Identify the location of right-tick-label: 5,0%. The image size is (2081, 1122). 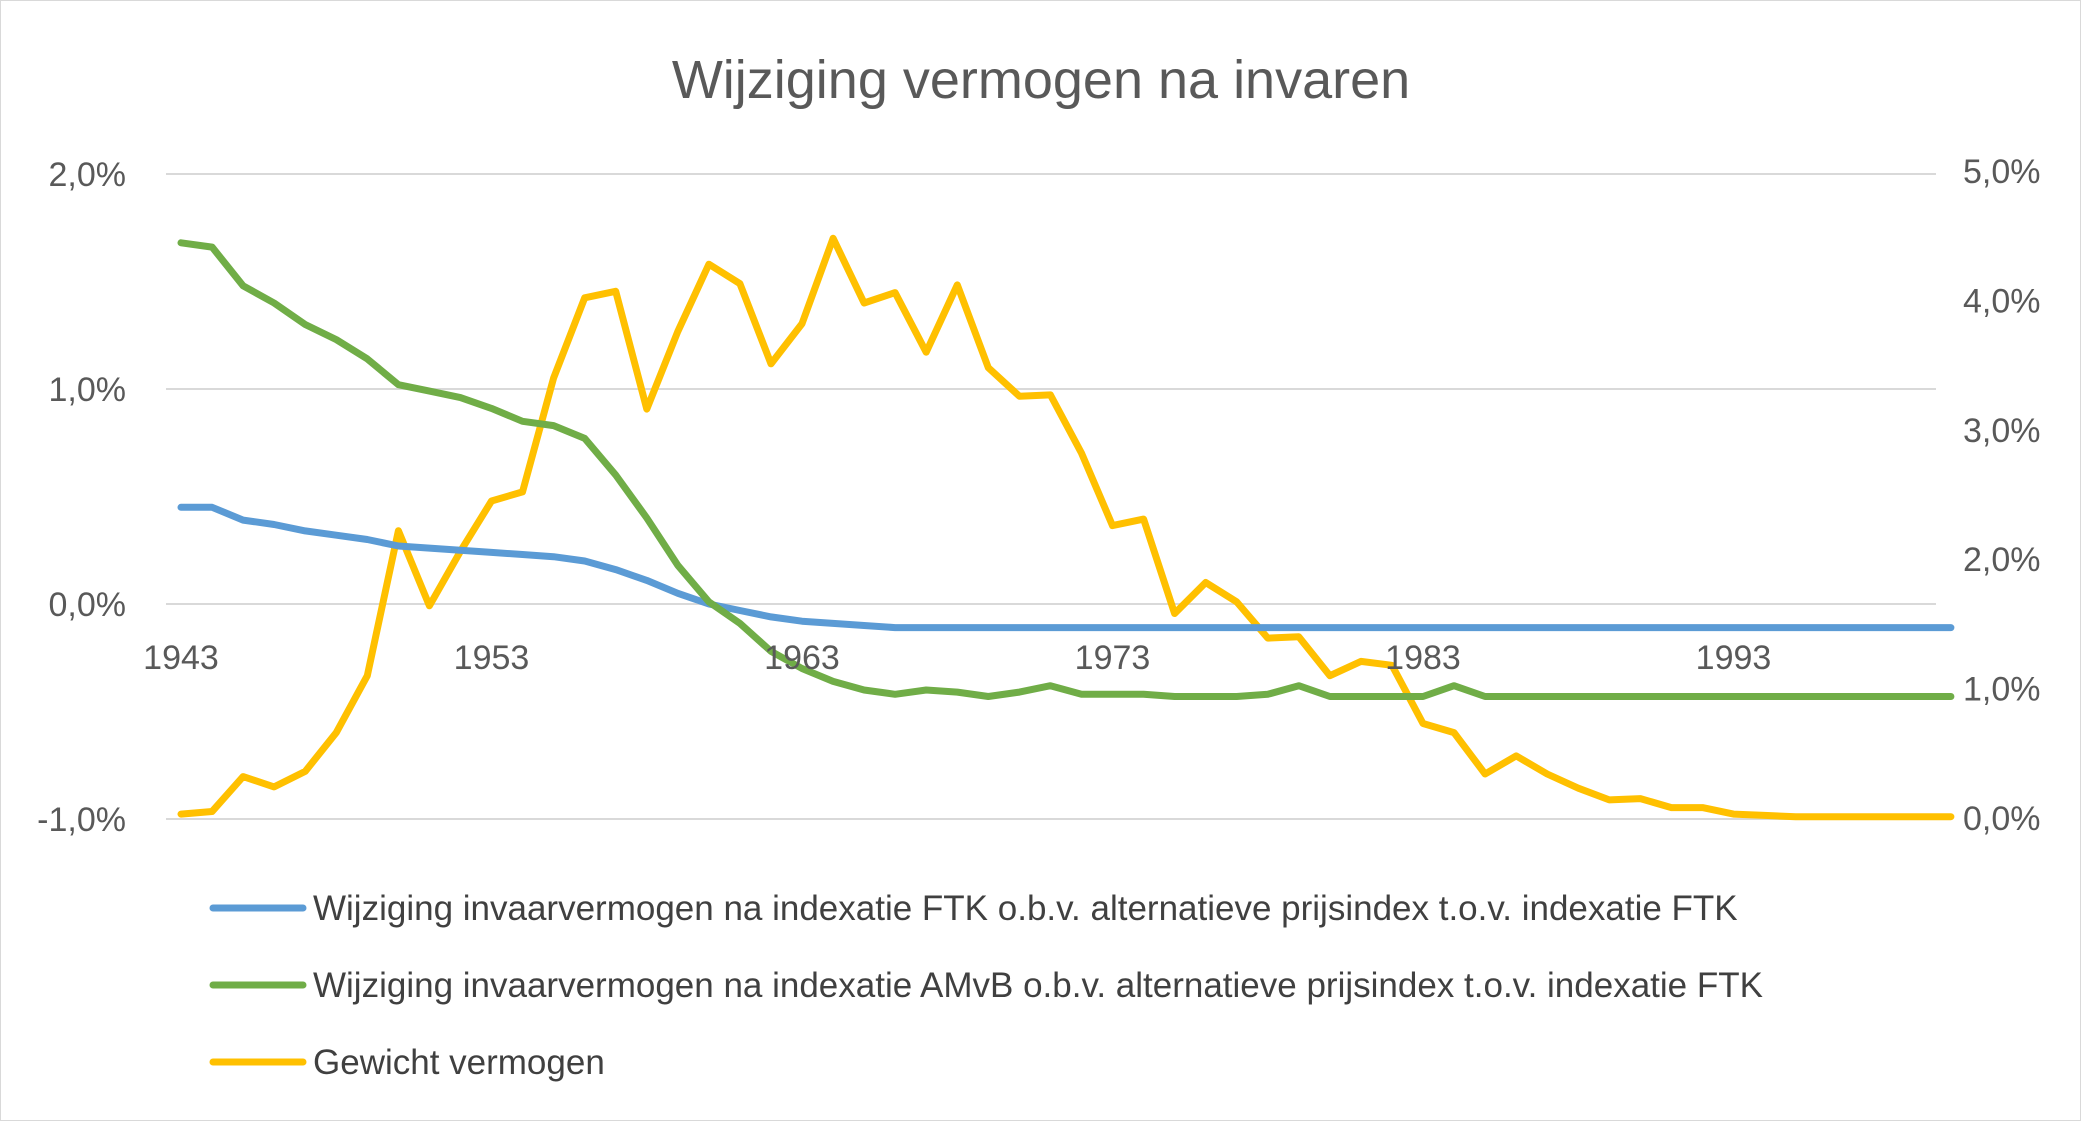
(2002, 172).